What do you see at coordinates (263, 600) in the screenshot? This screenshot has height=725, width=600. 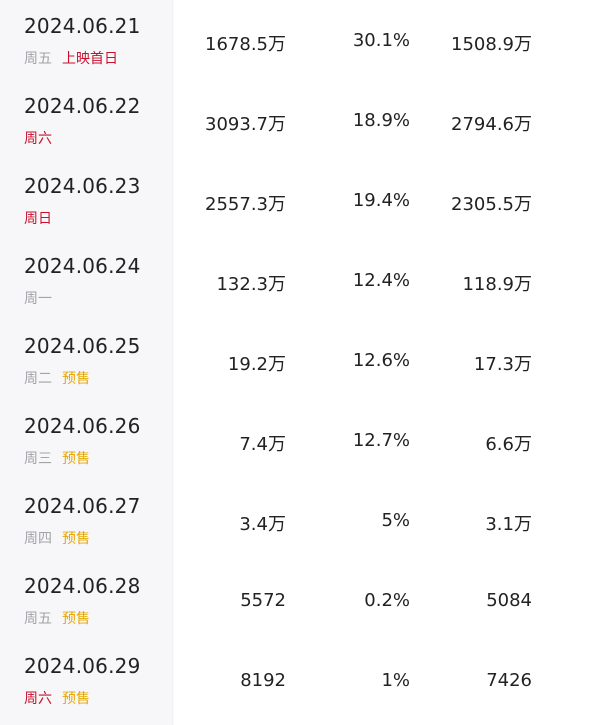 I see `row-box-office: 5572` at bounding box center [263, 600].